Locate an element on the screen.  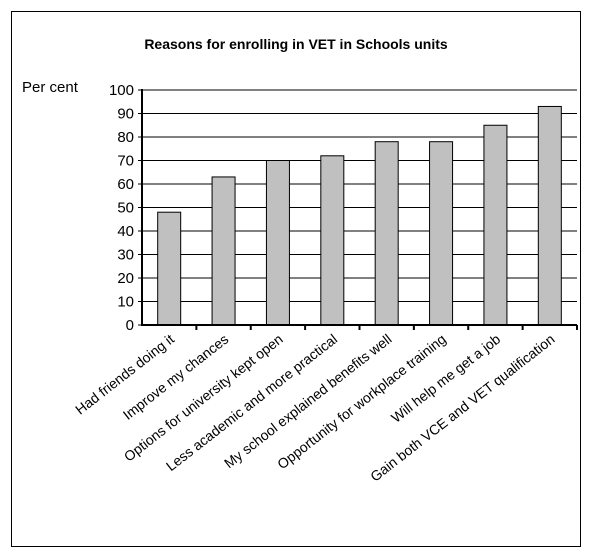
y-tick-label: 60 is located at coordinates (125, 184).